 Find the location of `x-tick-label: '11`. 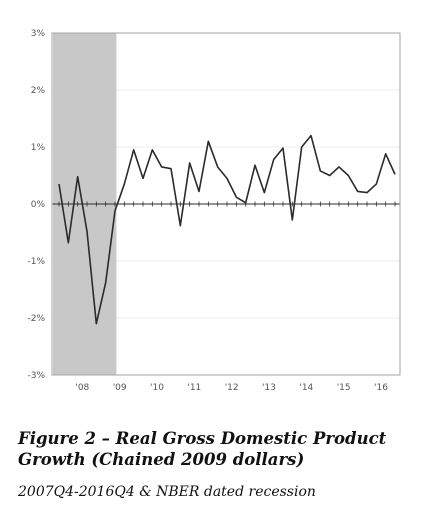

x-tick-label: '11 is located at coordinates (194, 388).